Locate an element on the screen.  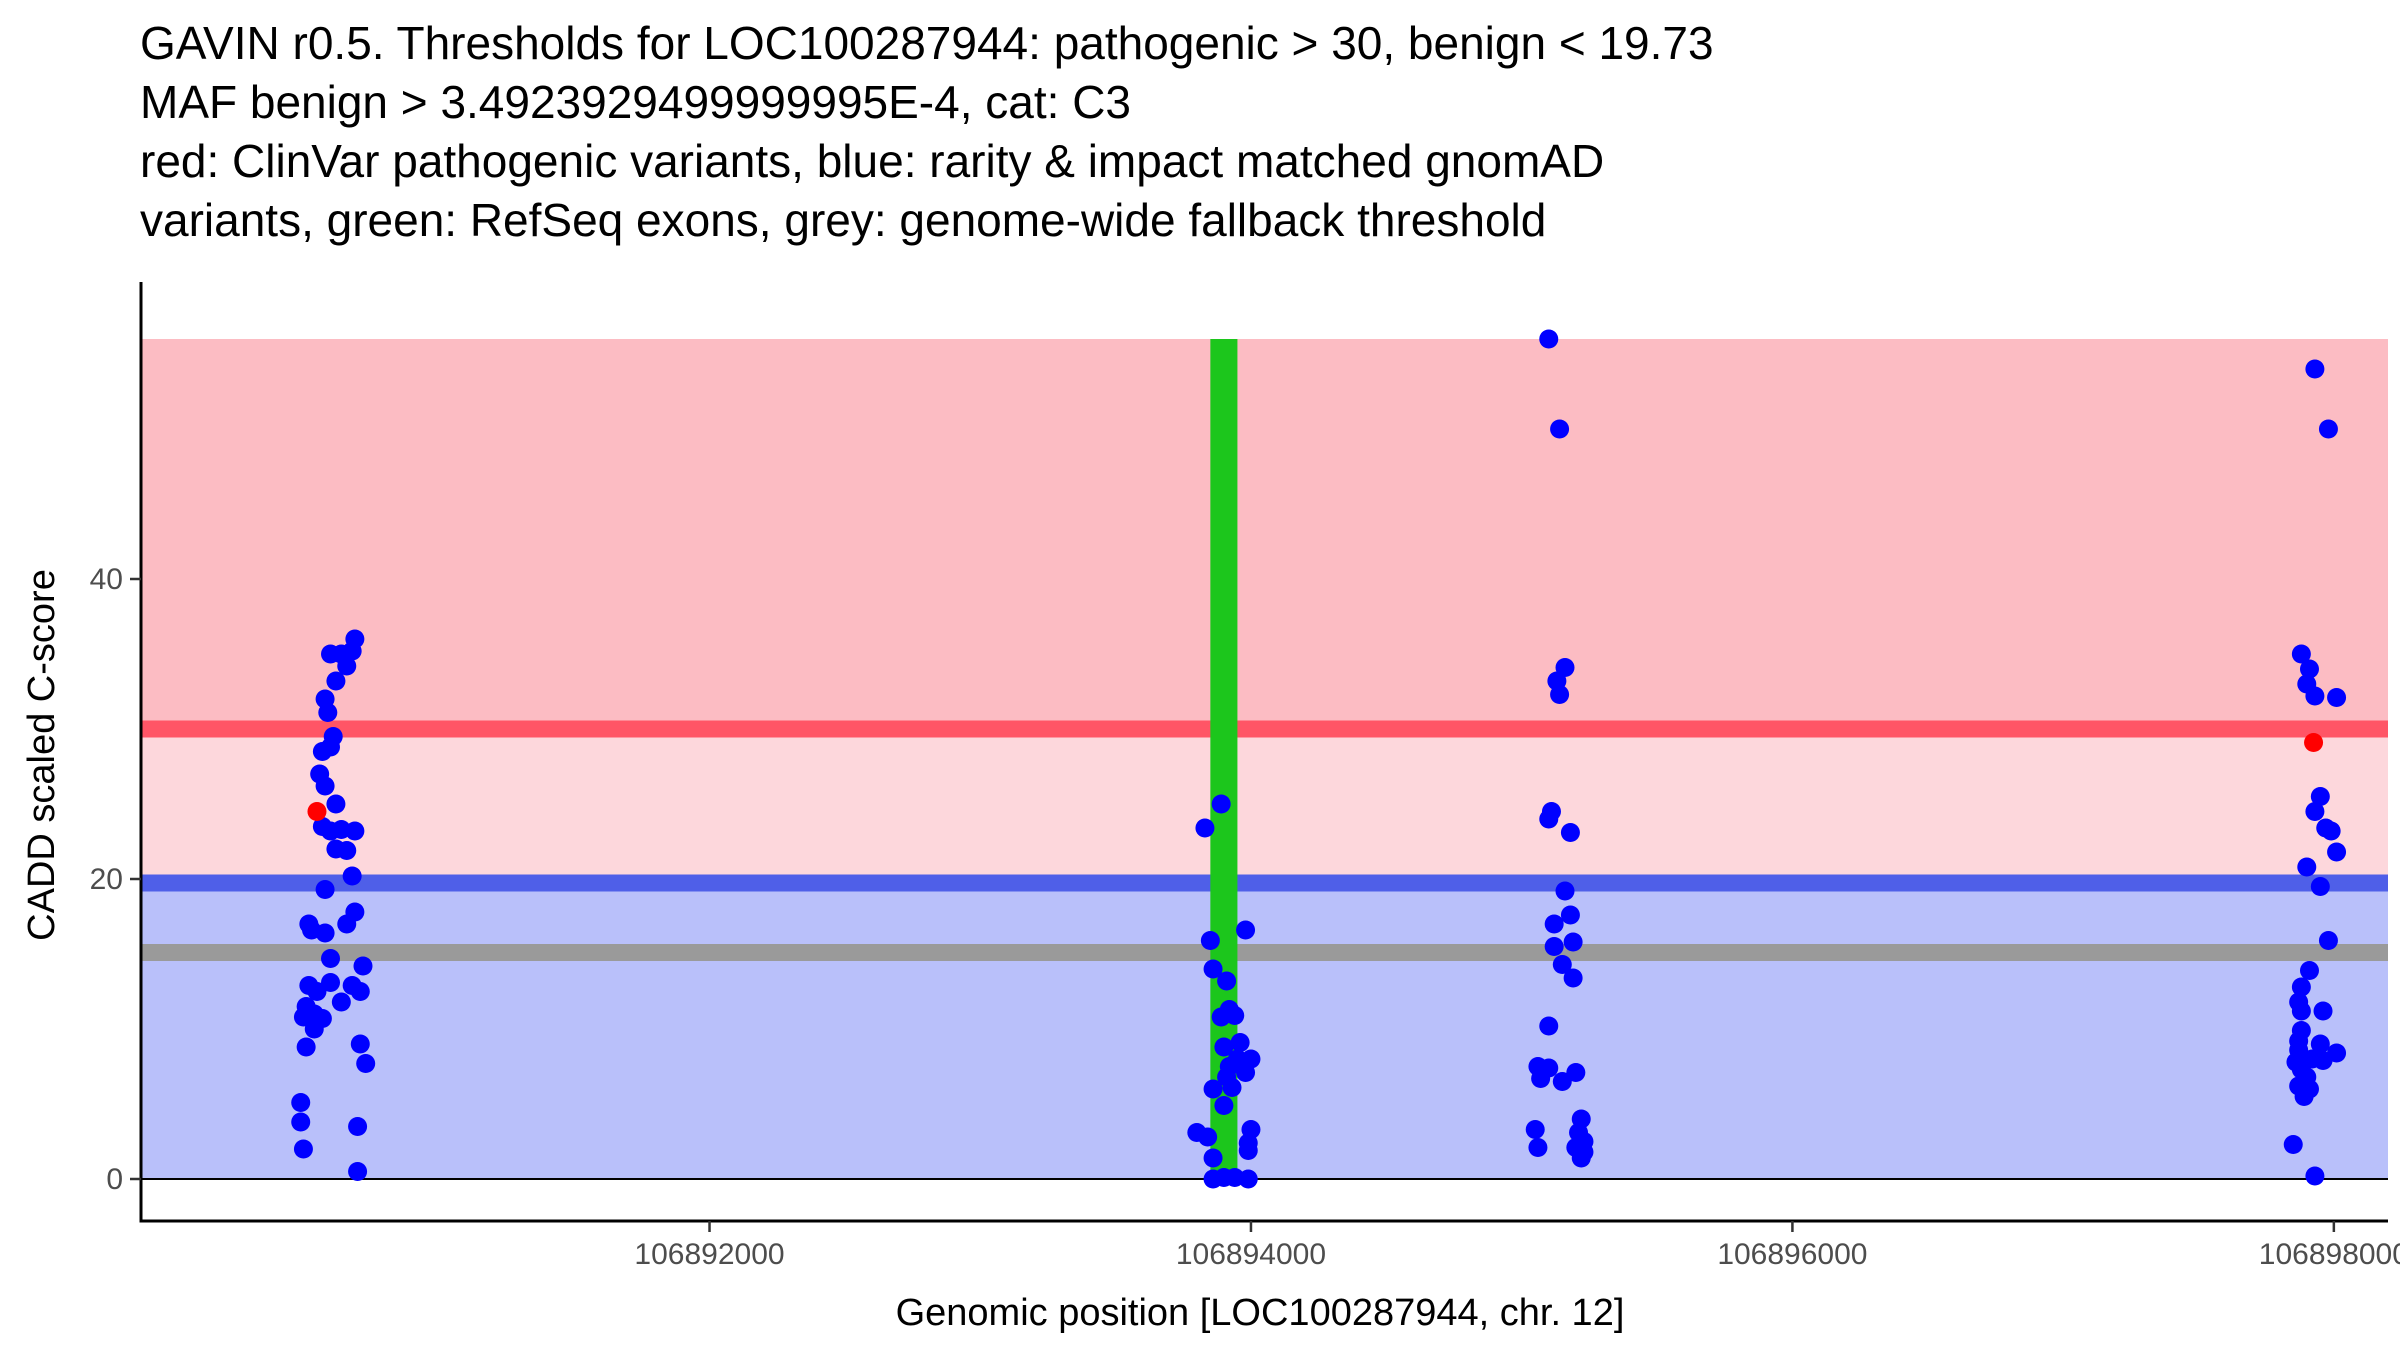
y-tick-label-2: 40 is located at coordinates (106, 579).